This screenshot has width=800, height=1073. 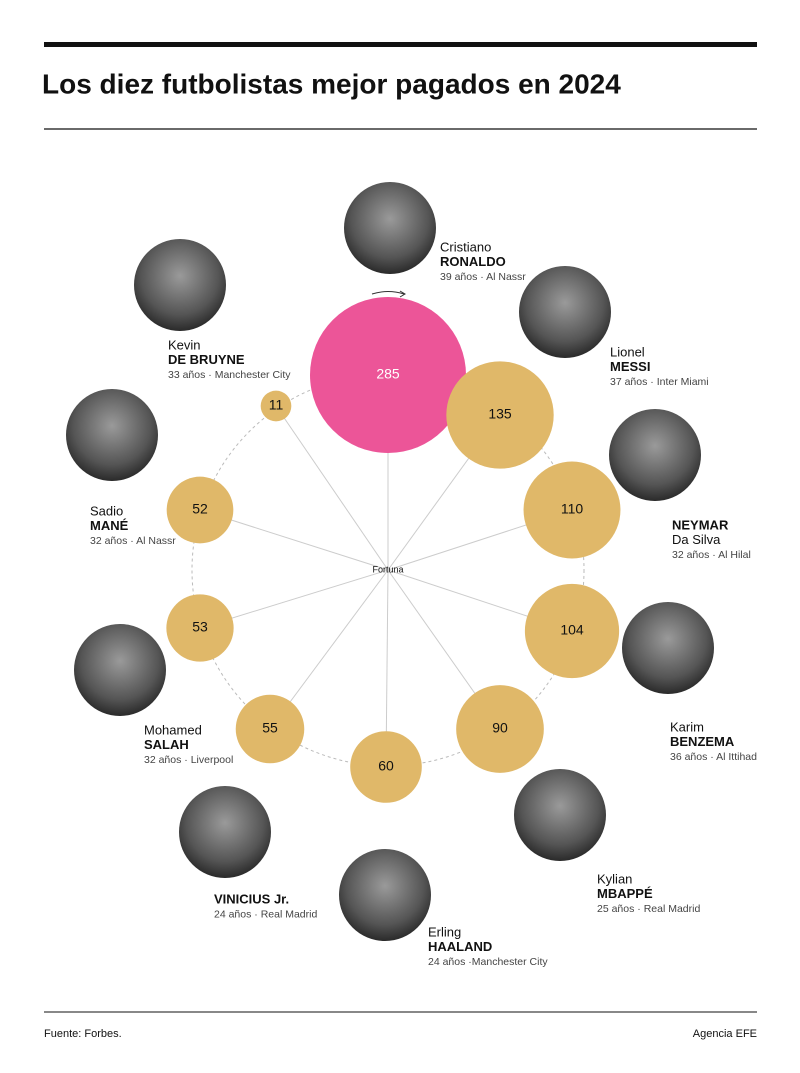 What do you see at coordinates (630, 366) in the screenshot?
I see `player-name: MESSI` at bounding box center [630, 366].